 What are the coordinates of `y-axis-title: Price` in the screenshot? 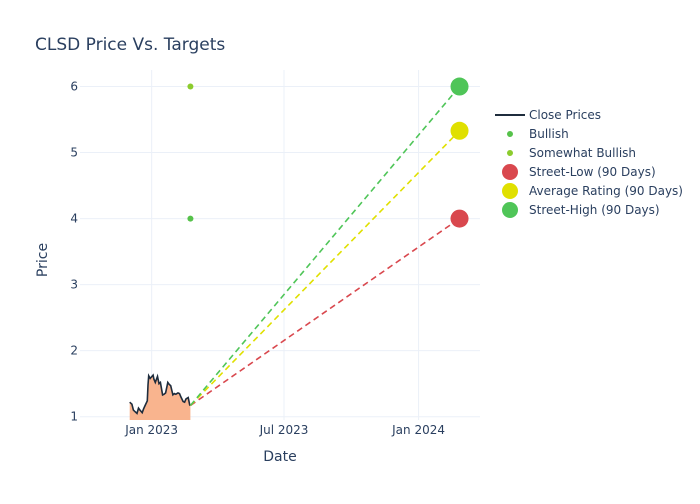 It's located at (43, 260).